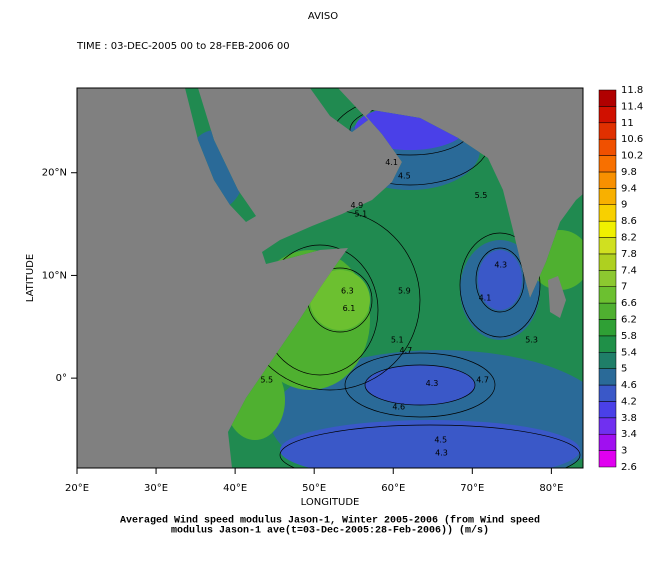  What do you see at coordinates (393, 488) in the screenshot?
I see `x-tick-label: 60°E` at bounding box center [393, 488].